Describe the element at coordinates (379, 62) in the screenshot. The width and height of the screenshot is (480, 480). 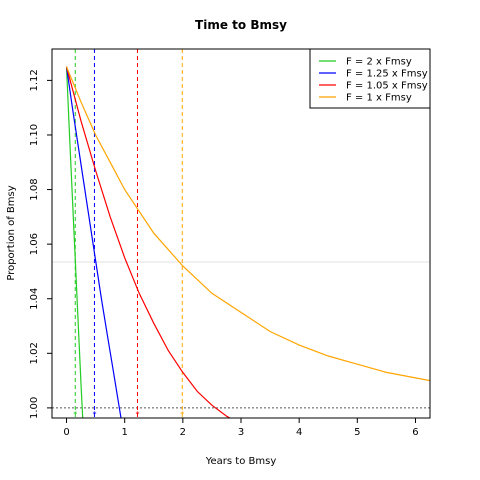
I see `legend-entry-1: F = 2 x Fmsy` at that location.